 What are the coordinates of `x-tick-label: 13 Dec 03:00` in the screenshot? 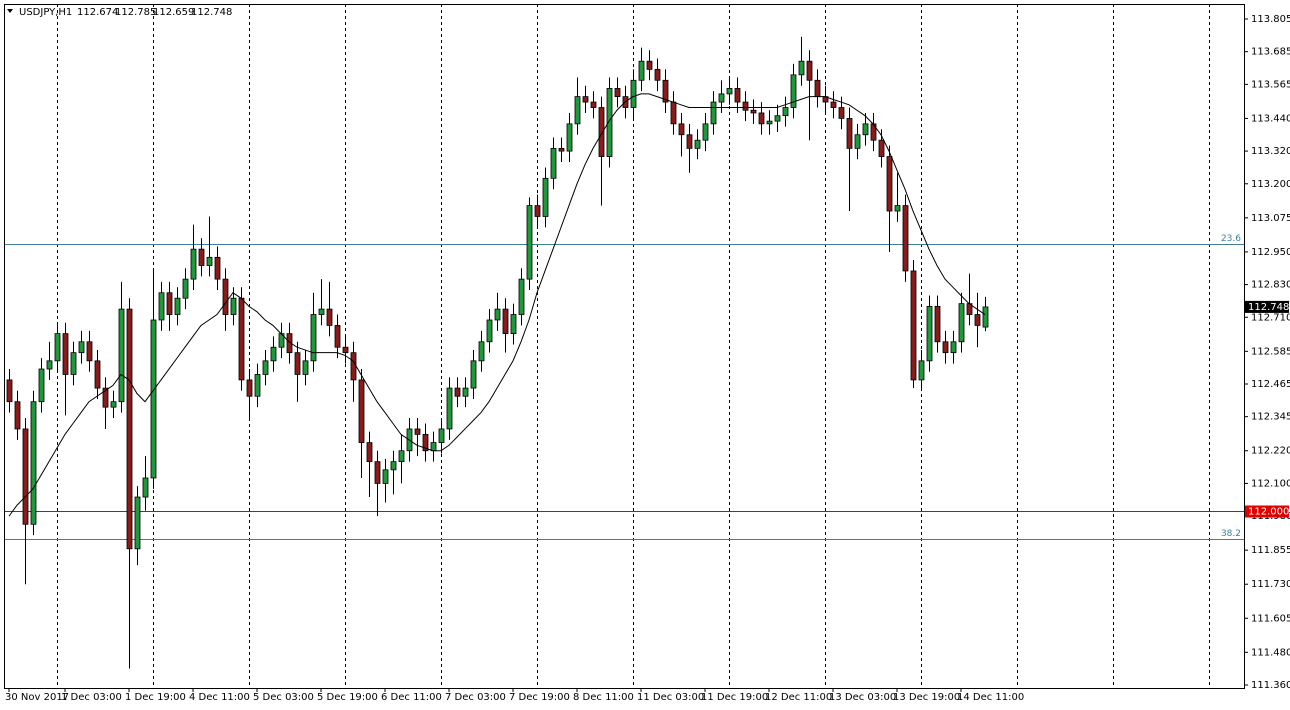 It's located at (862, 697).